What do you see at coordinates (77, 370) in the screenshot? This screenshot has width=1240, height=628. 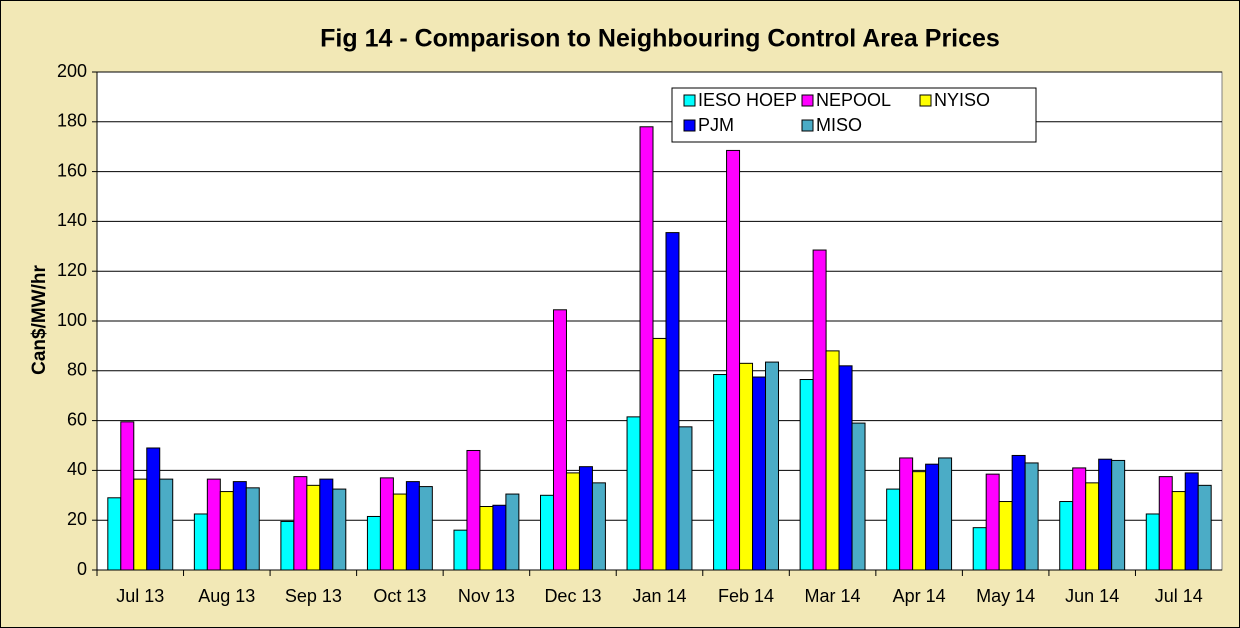 I see `y-tick-label: 80` at bounding box center [77, 370].